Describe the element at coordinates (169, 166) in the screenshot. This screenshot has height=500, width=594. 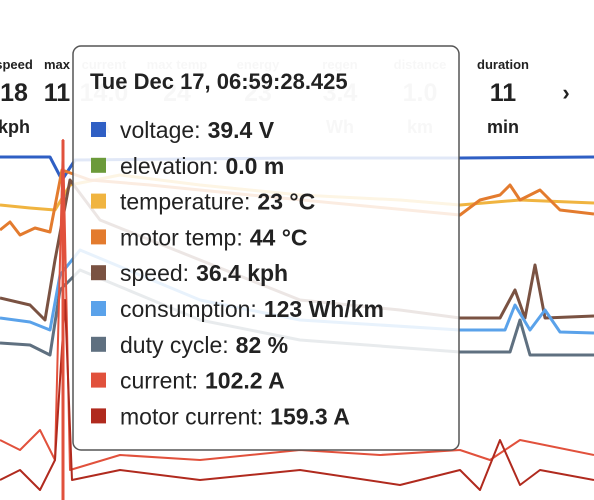
I see `item-label: elevation:` at that location.